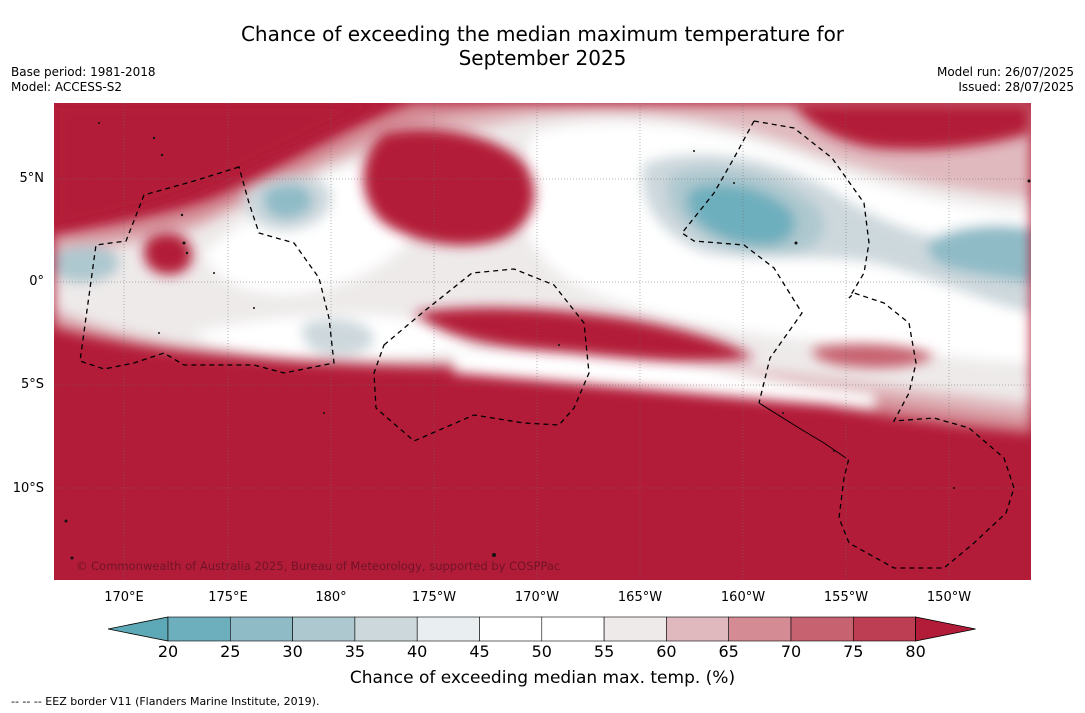 This screenshot has width=1085, height=713. Describe the element at coordinates (666, 651) in the screenshot. I see `colorbar-tick-label: 60` at that location.